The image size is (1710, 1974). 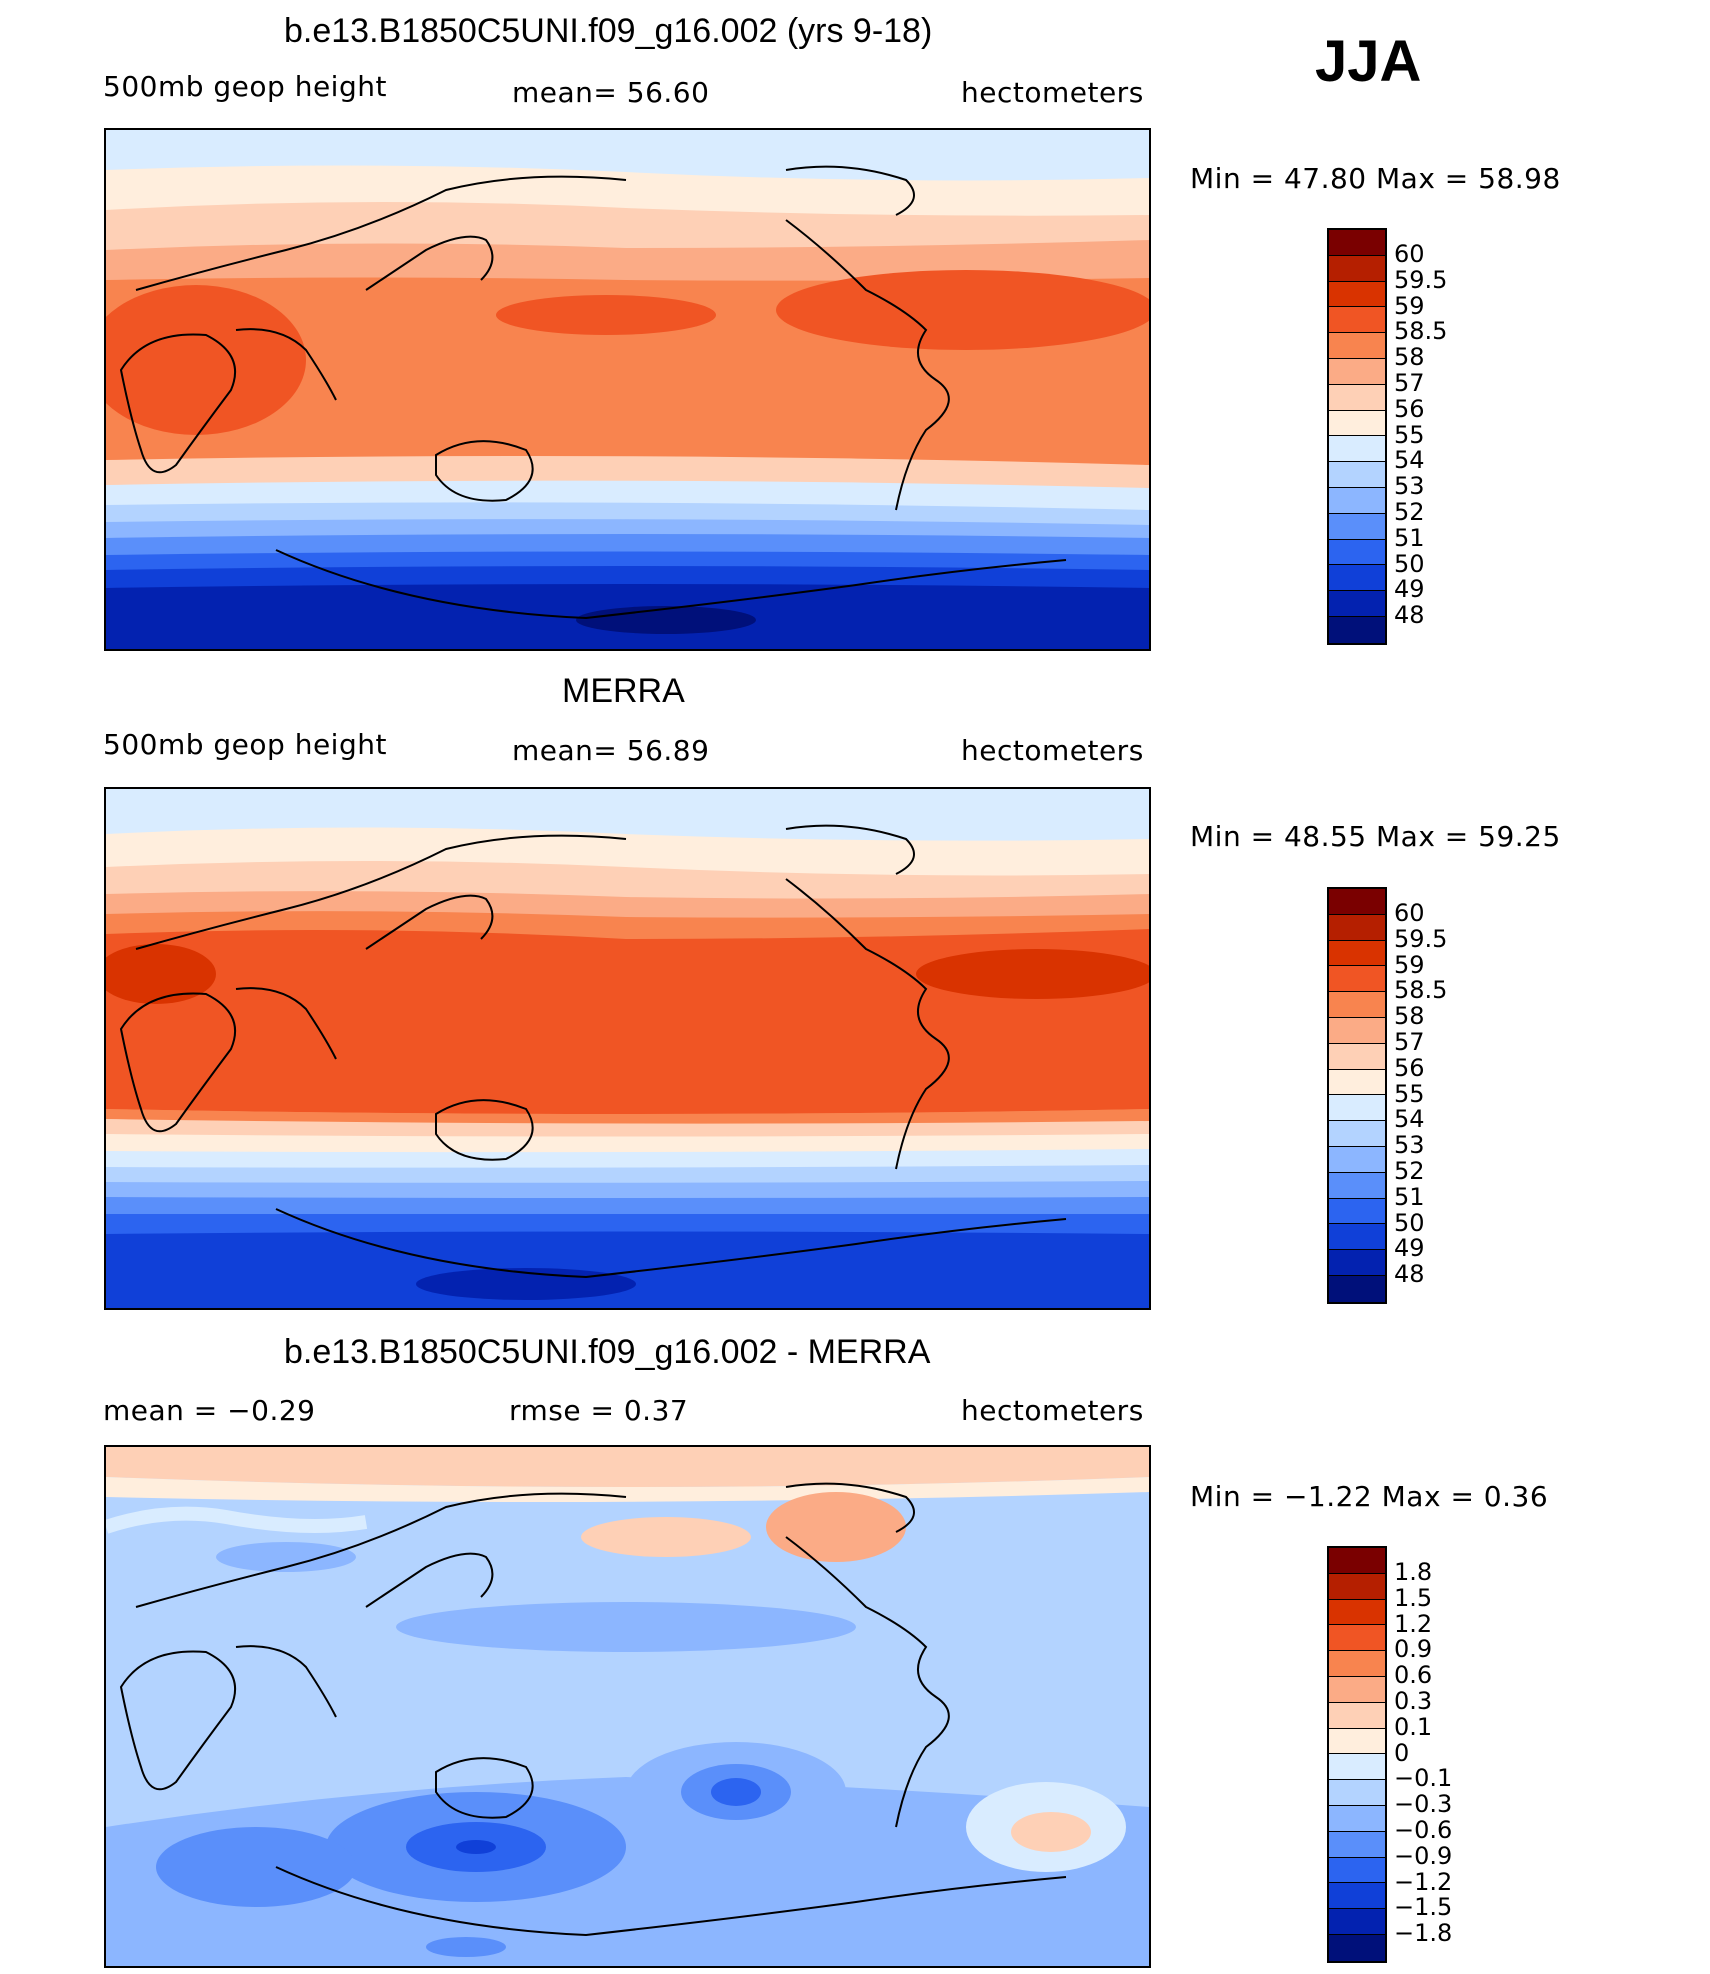 What do you see at coordinates (1423, 1855) in the screenshot?
I see `colorbar-label: −0.9` at bounding box center [1423, 1855].